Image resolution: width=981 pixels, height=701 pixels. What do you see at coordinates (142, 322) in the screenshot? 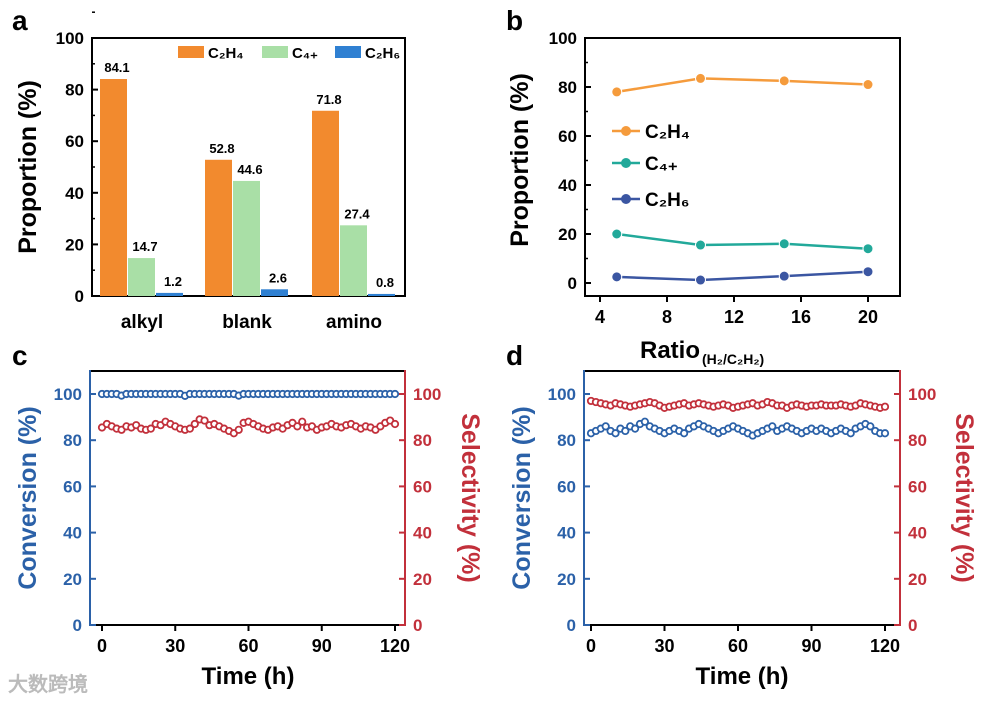
I see `x-tick-label: alkyl` at bounding box center [142, 322].